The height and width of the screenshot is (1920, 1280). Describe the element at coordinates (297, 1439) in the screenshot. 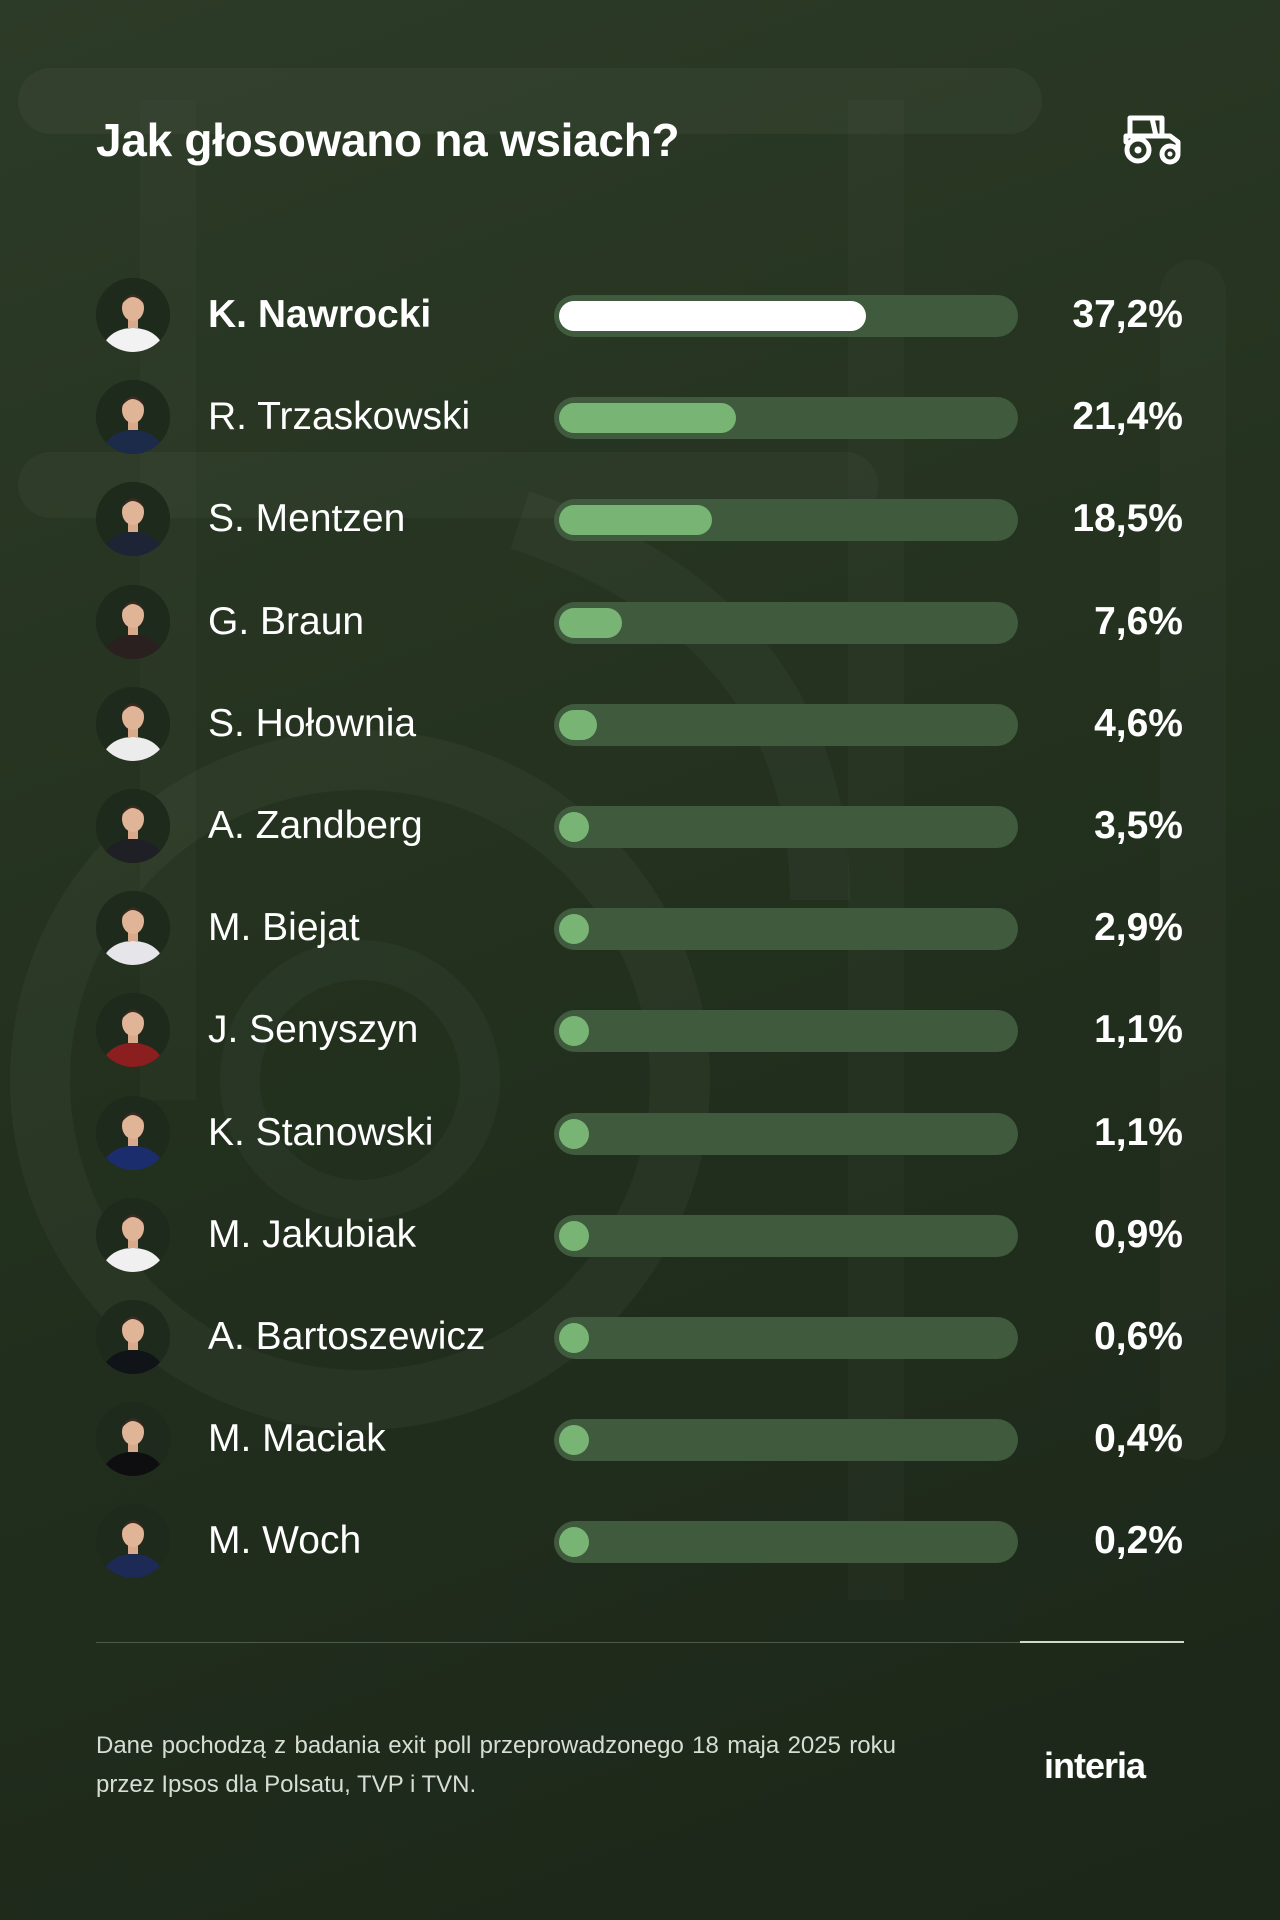

I see `candidate-name: M. Maciak` at that location.